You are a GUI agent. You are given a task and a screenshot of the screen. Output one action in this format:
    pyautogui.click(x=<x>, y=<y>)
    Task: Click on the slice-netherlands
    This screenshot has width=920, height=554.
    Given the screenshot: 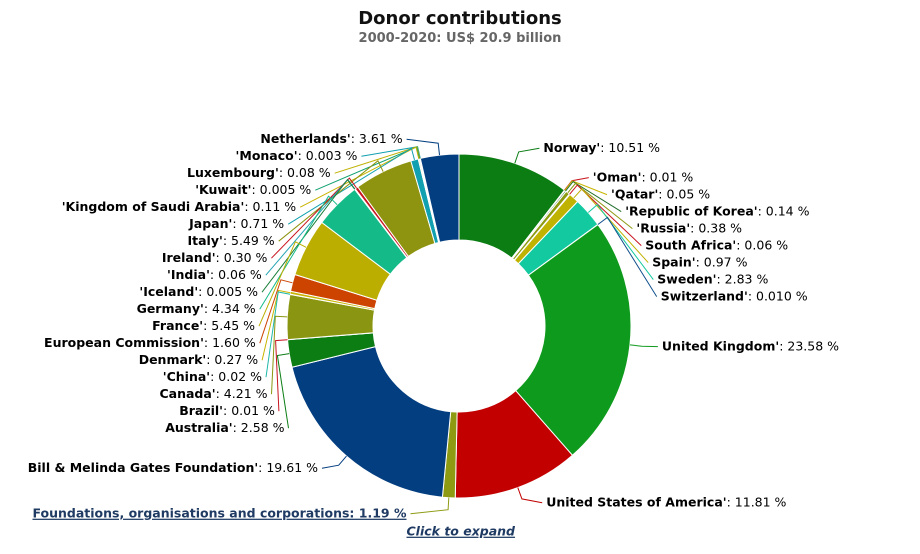 What is the action you would take?
    pyautogui.click(x=439, y=198)
    